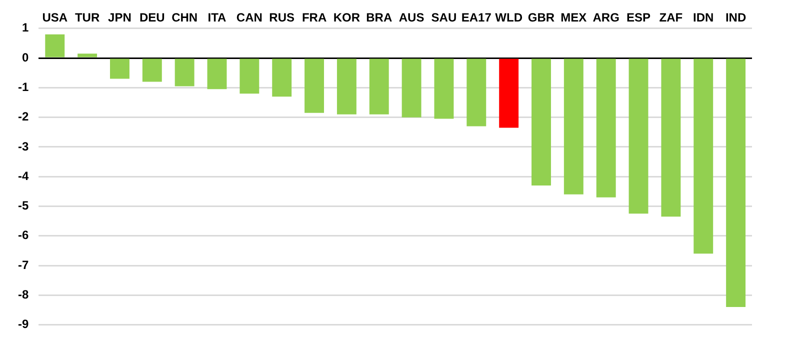 The height and width of the screenshot is (350, 800). I want to click on x-tick-label: ITA, so click(217, 17).